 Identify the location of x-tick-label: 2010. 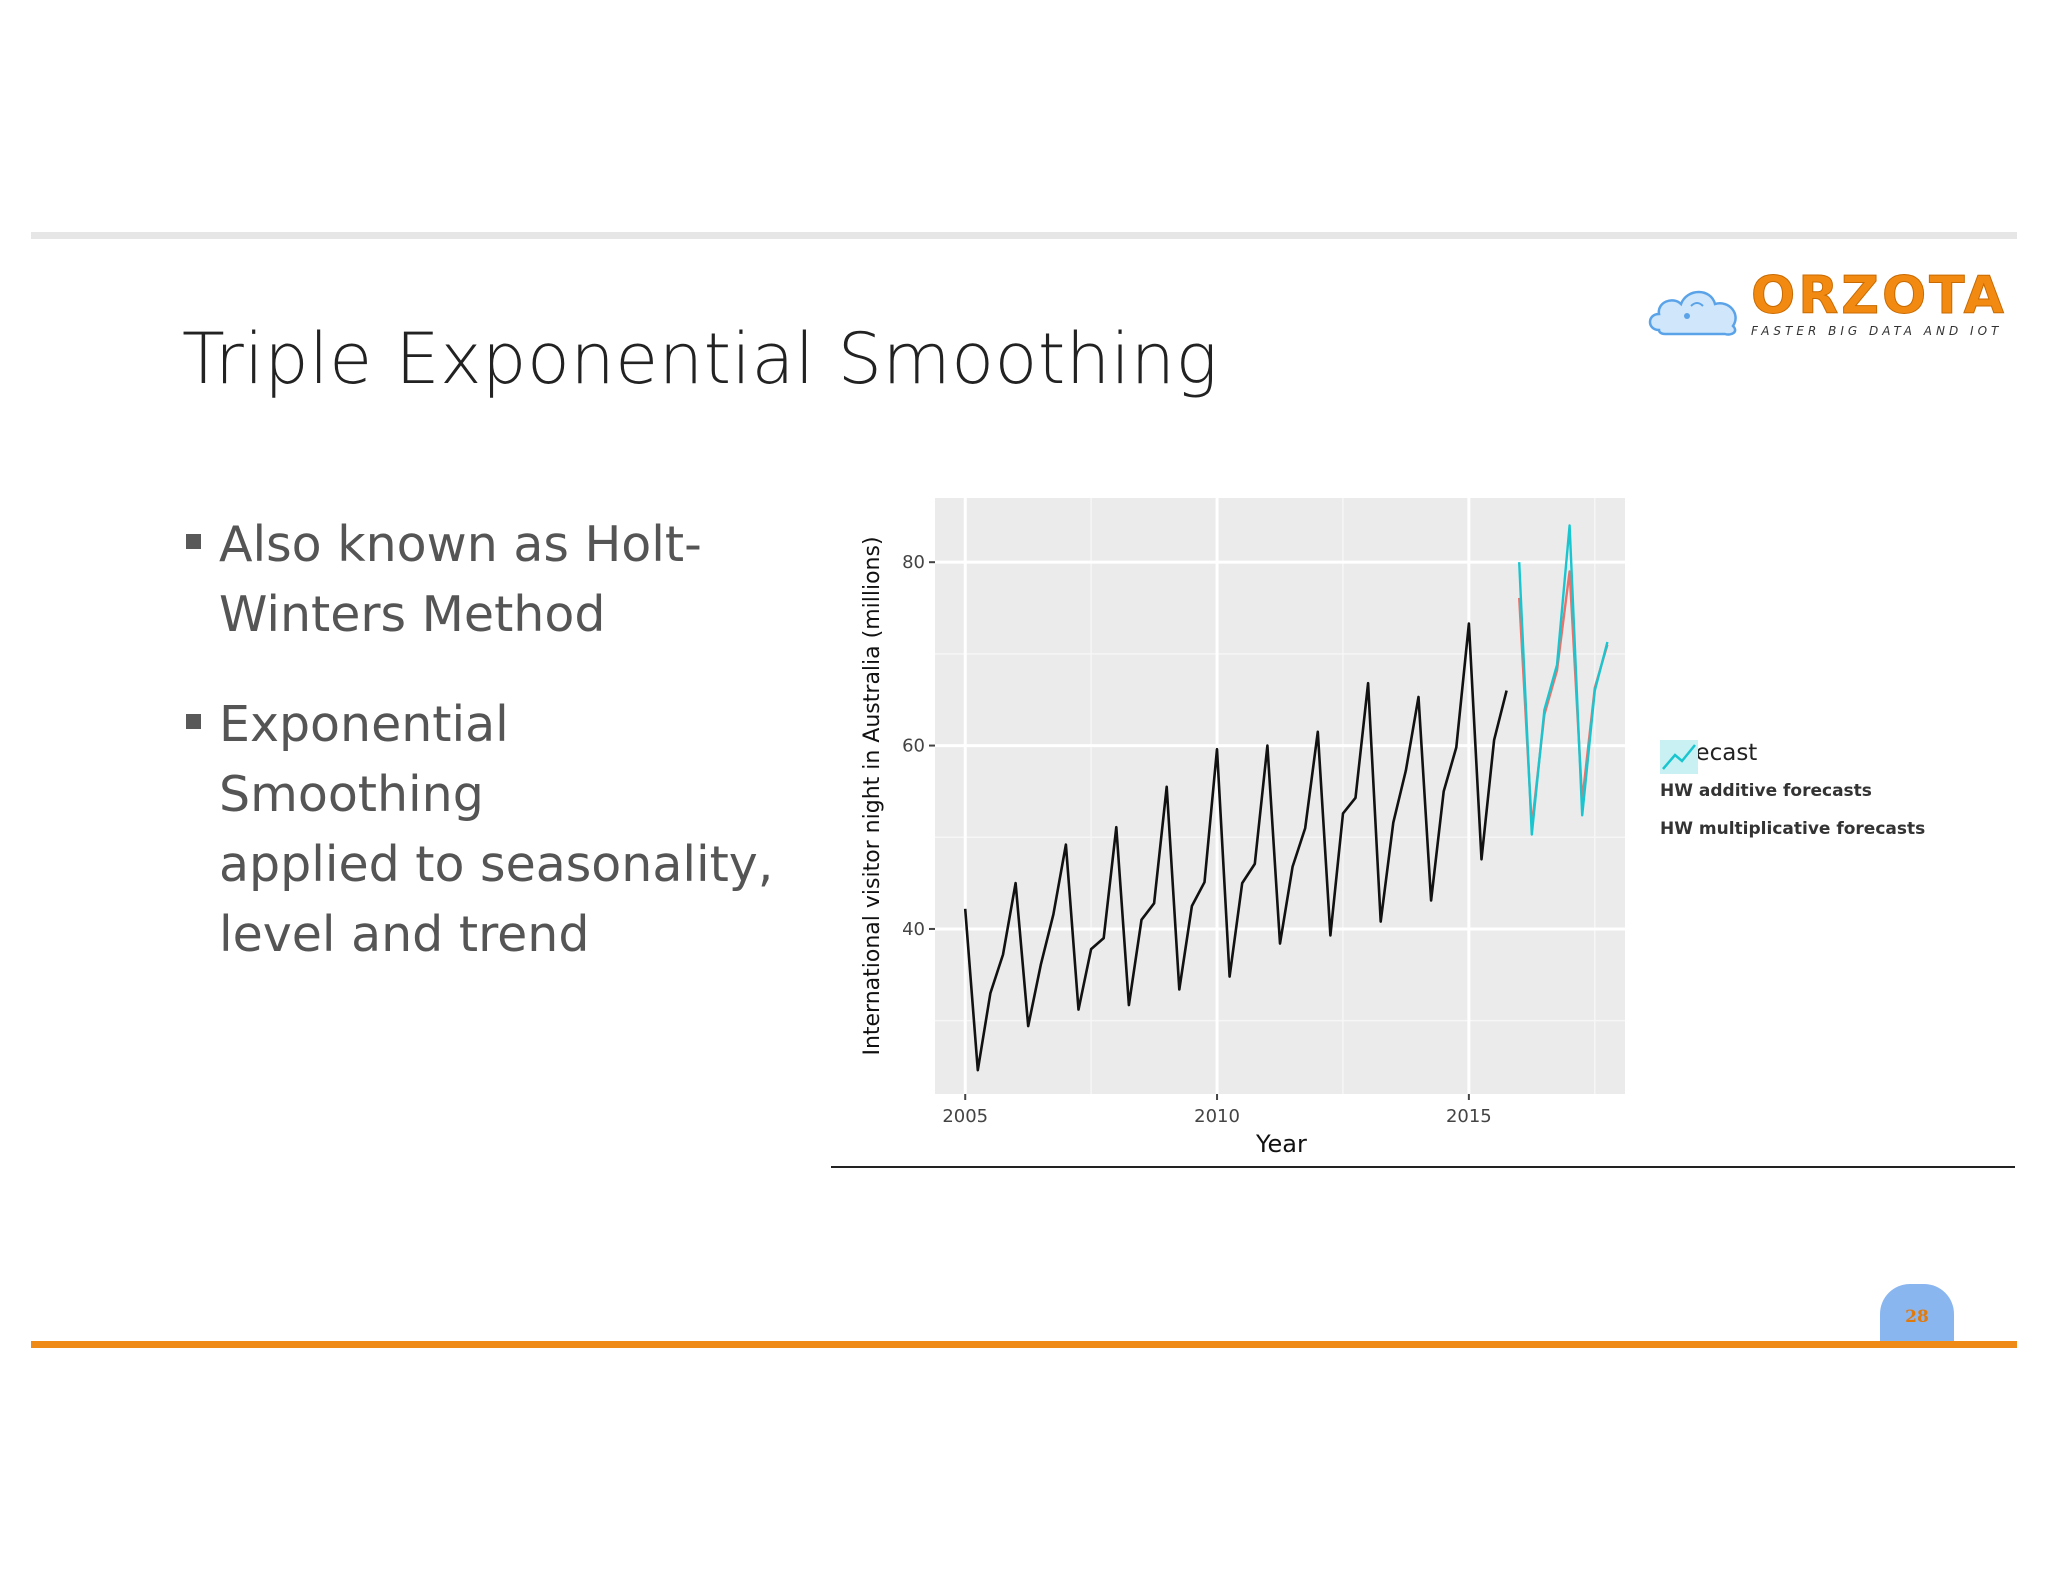
(1217, 1116).